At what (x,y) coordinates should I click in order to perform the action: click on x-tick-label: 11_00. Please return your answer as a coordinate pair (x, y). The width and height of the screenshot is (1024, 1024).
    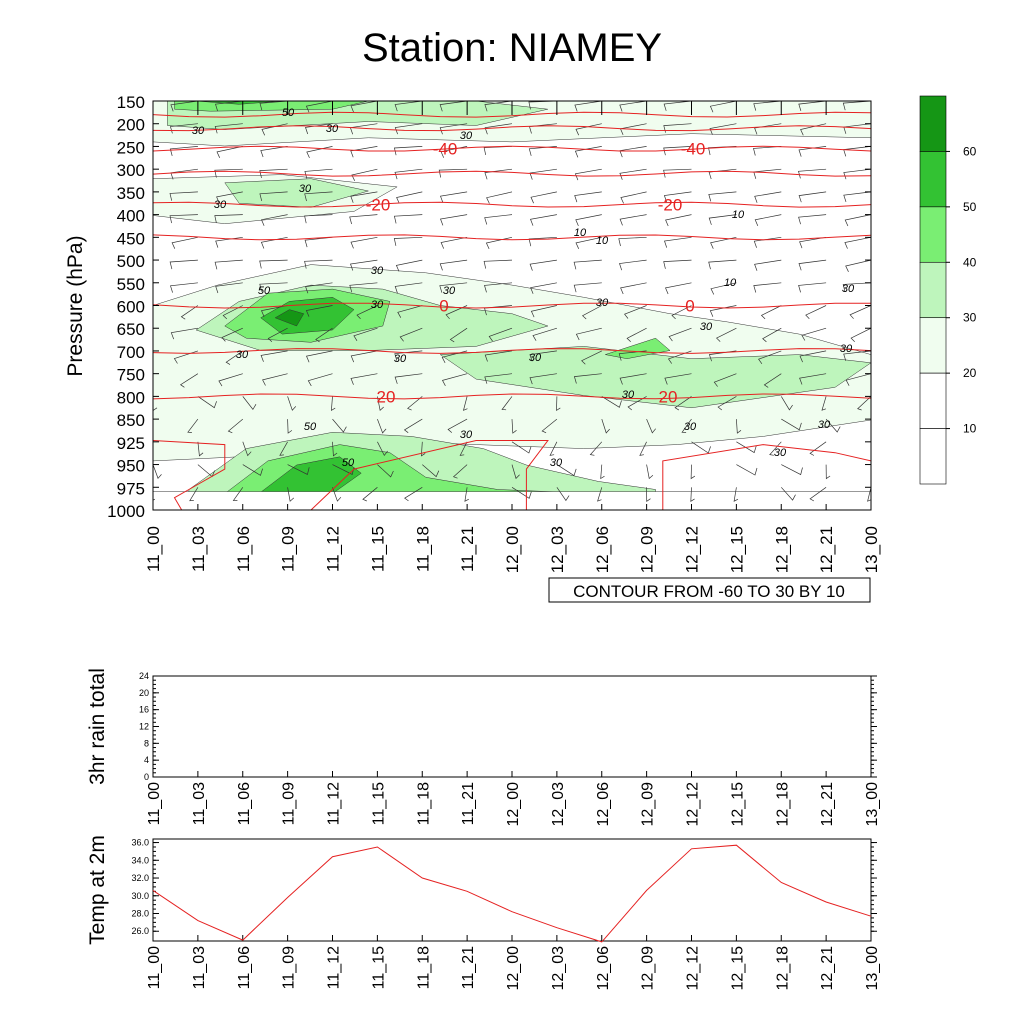
    Looking at the image, I should click on (153, 549).